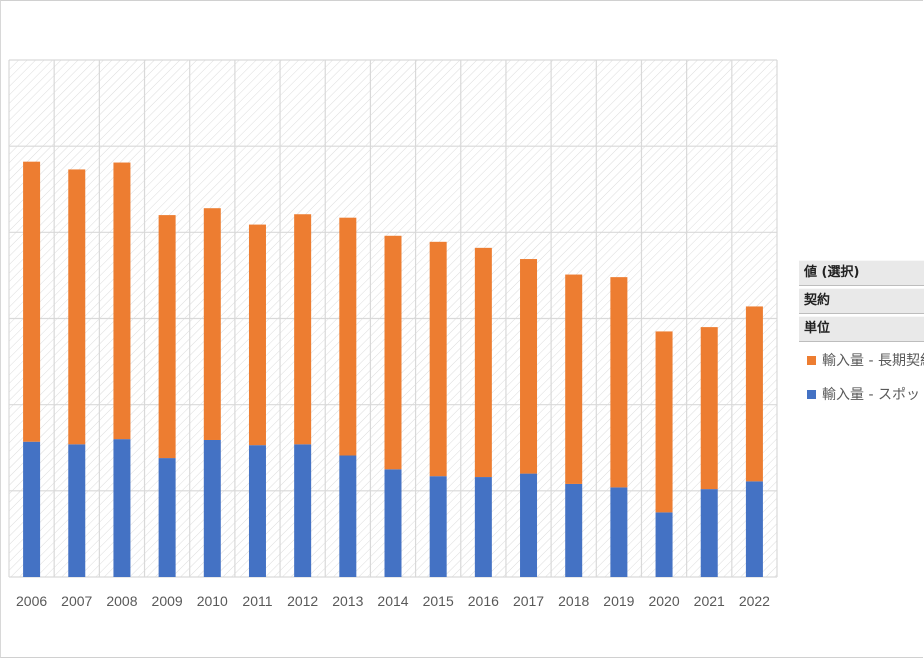  I want to click on bar-spot-2020, so click(664, 544).